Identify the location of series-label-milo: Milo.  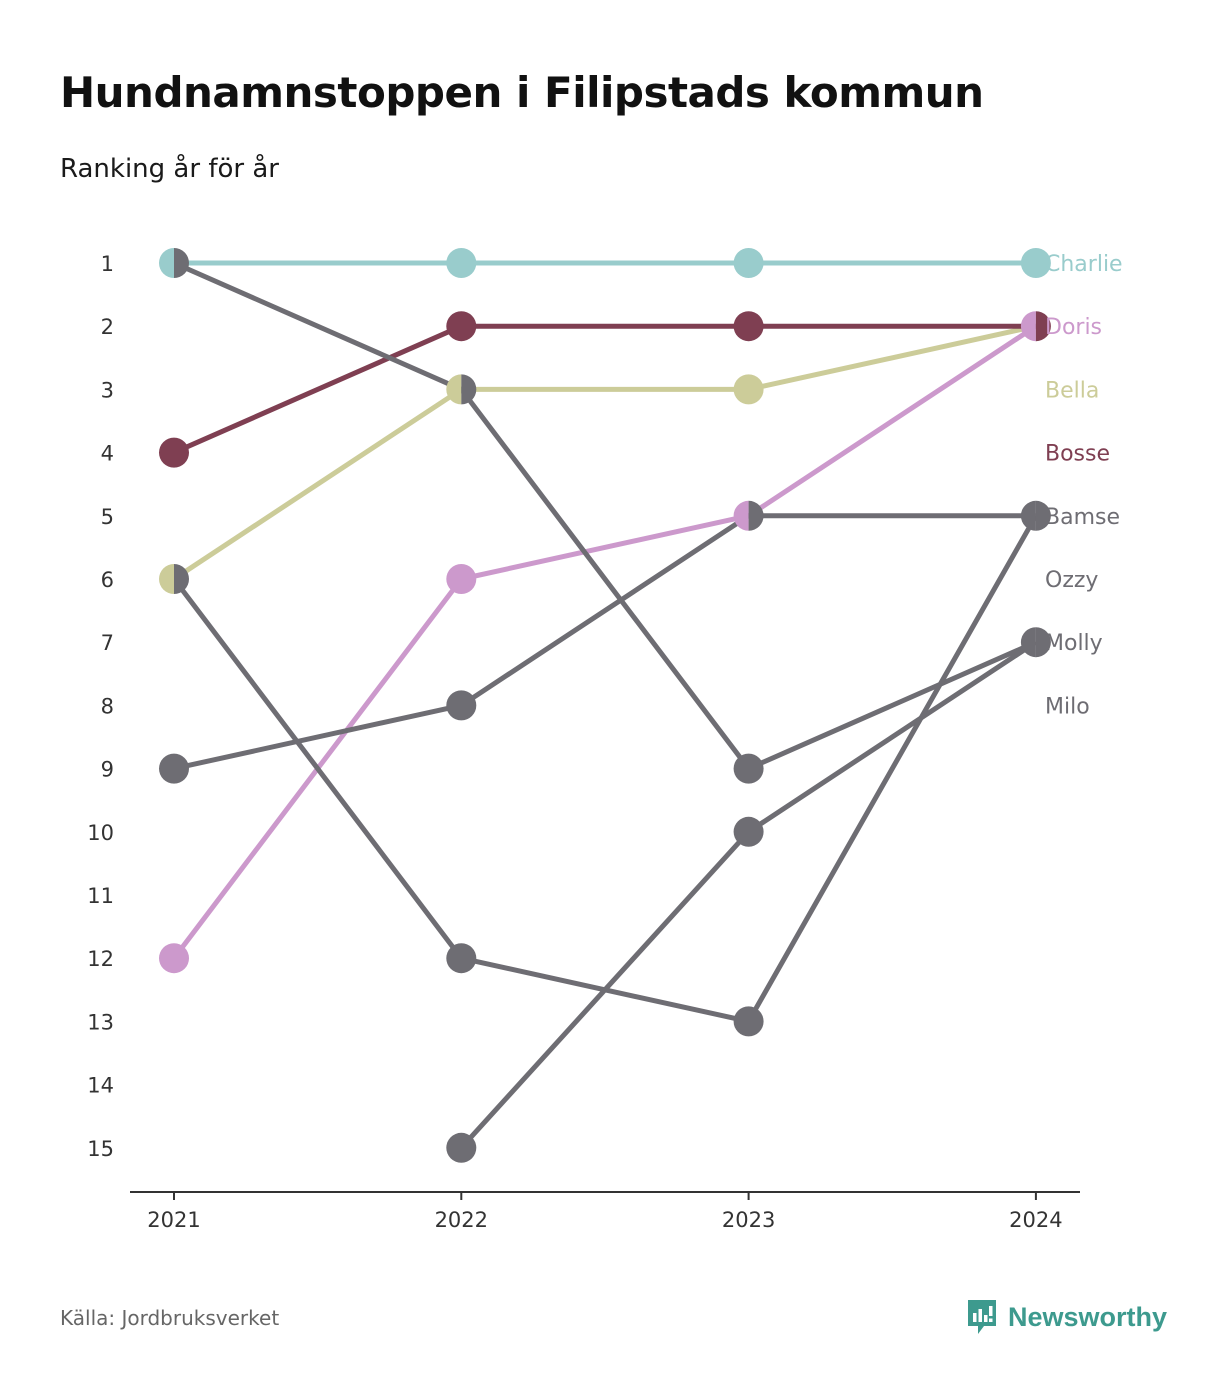
(1067, 706).